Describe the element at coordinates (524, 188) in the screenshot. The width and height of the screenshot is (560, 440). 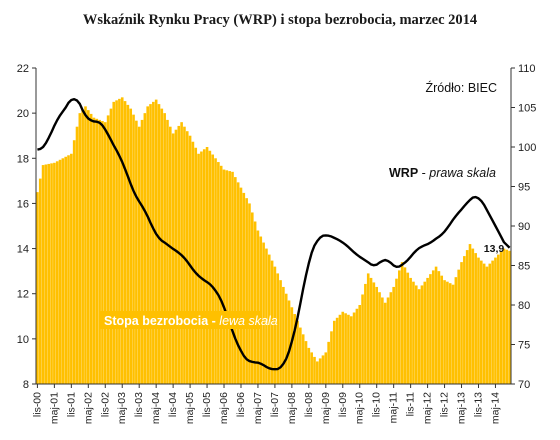
I see `right-tick-label: 95` at that location.